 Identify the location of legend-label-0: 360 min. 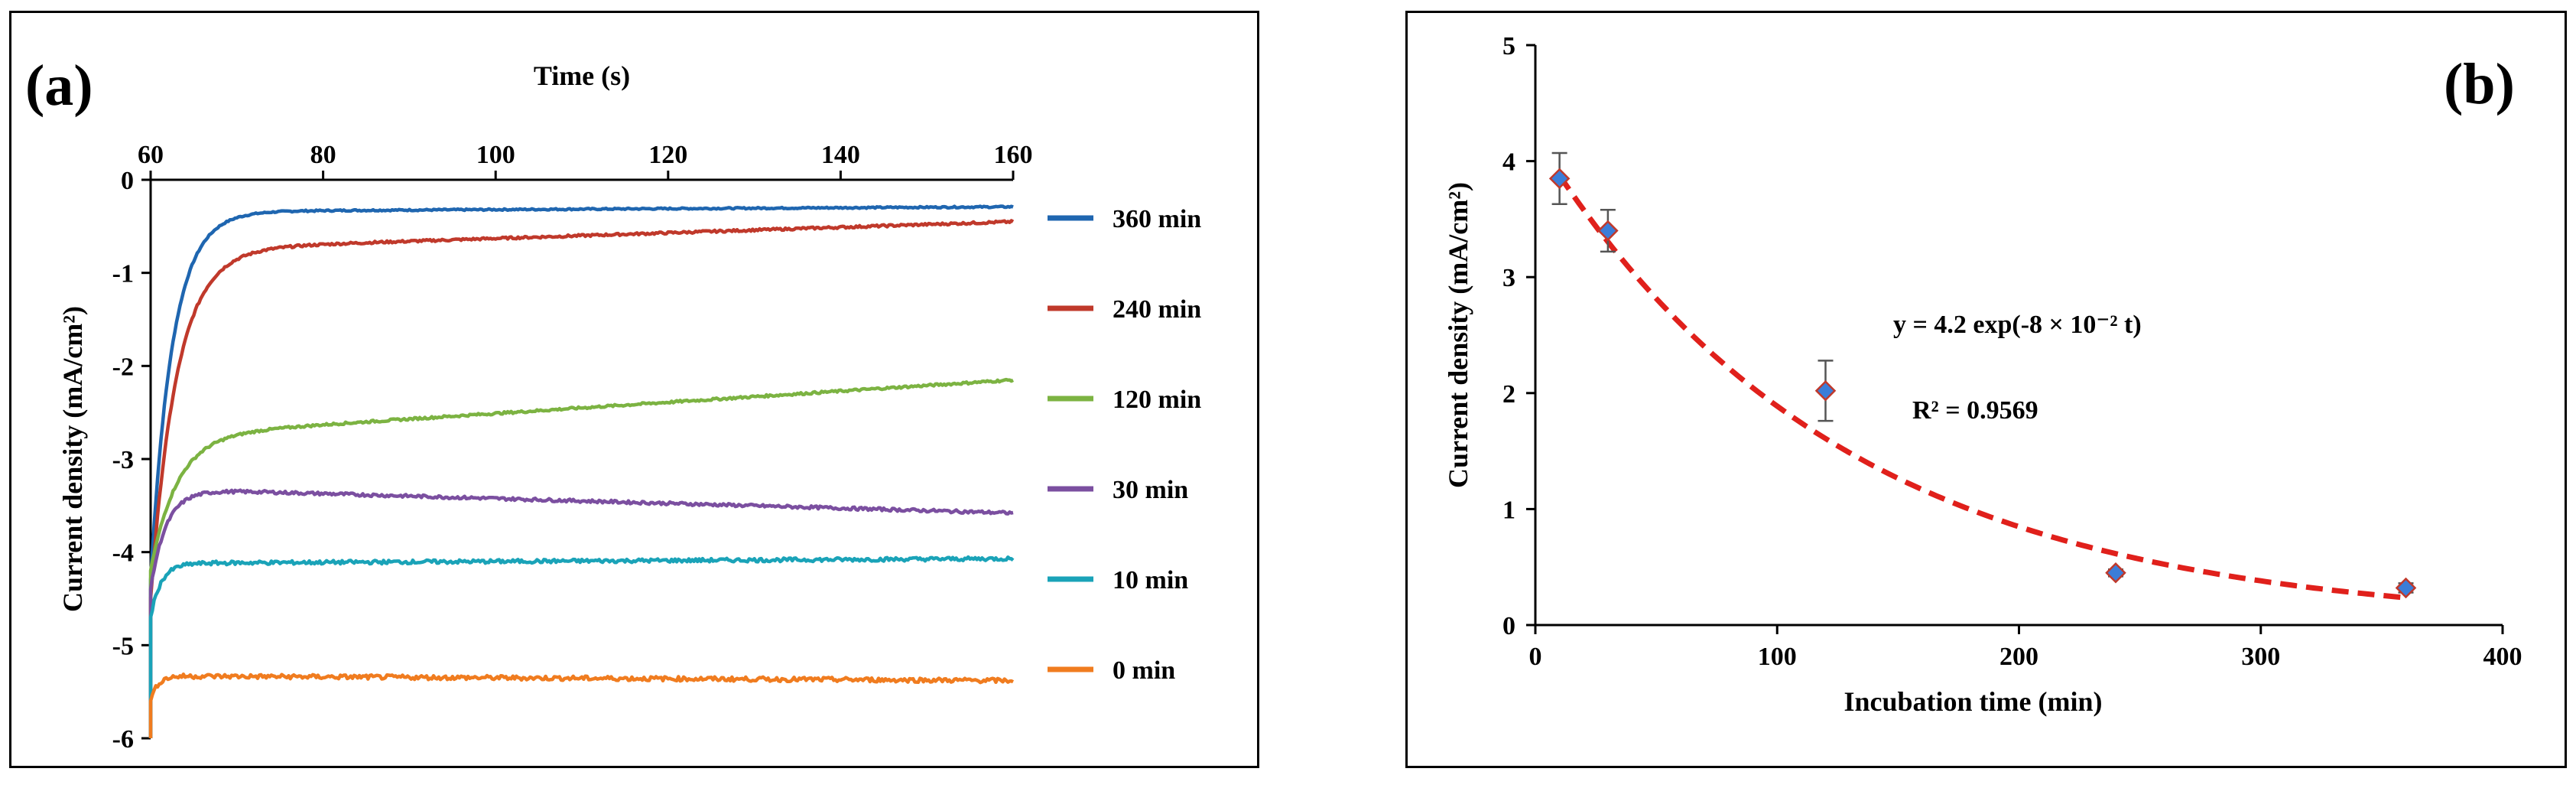
(1157, 219).